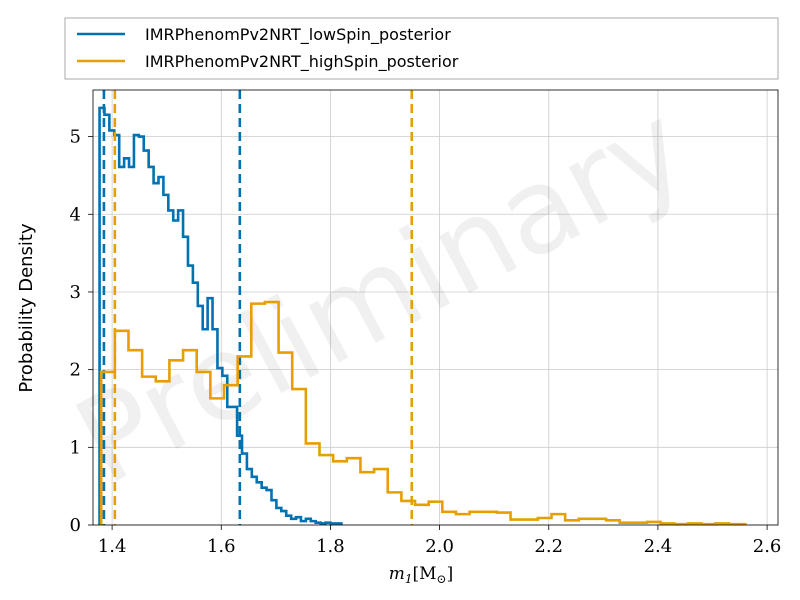 The image size is (800, 600). What do you see at coordinates (767, 546) in the screenshot?
I see `x-tick-label: 2.6` at bounding box center [767, 546].